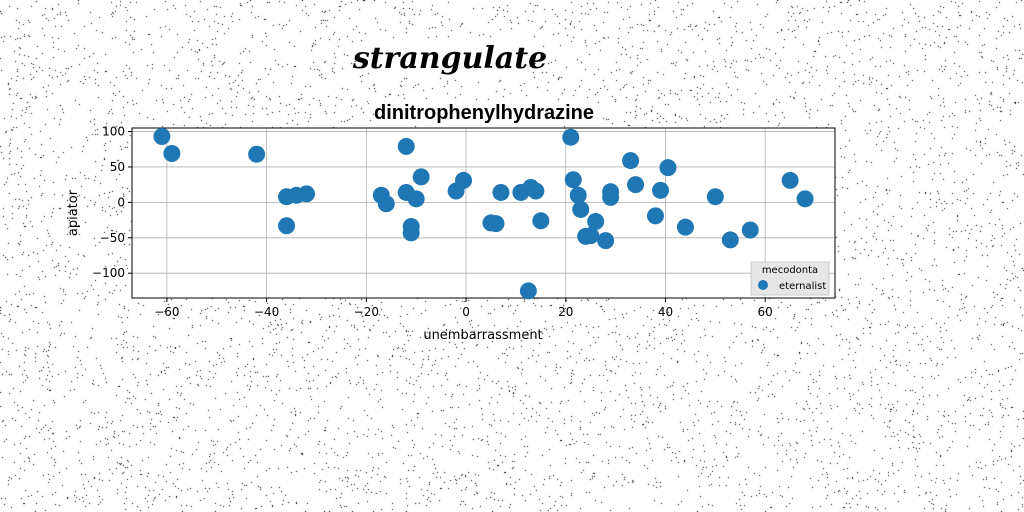 This screenshot has width=1024, height=512. I want to click on x-tick-label: −60, so click(166, 312).